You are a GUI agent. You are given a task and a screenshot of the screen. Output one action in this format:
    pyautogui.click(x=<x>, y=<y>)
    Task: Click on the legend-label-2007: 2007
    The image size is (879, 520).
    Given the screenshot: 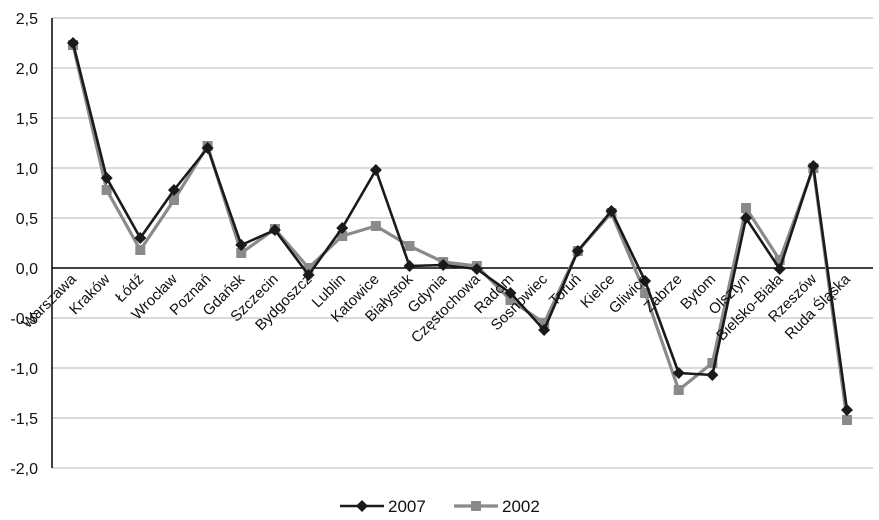 What is the action you would take?
    pyautogui.click(x=407, y=506)
    